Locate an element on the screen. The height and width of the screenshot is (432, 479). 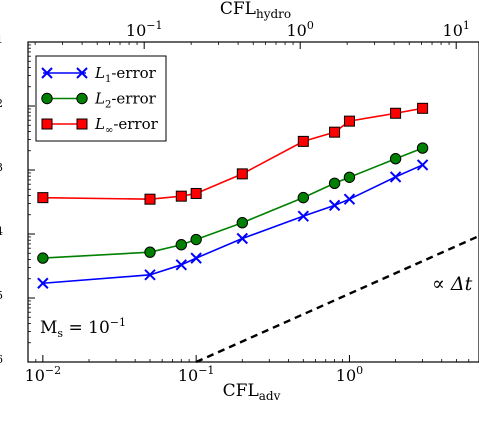
reference-label: ∝ Δt is located at coordinates (452, 284).